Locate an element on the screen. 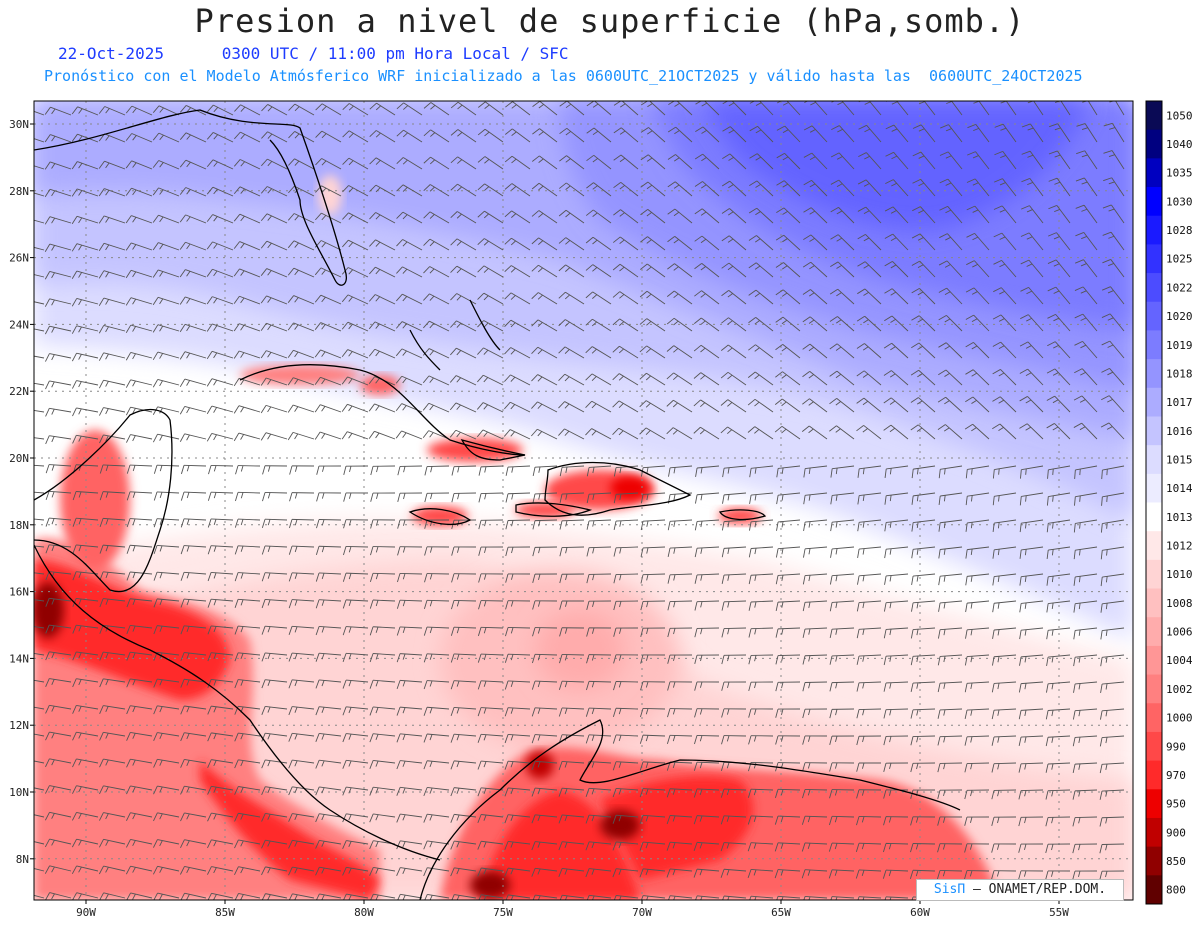  colorbar-label: 1004 is located at coordinates (1179, 660).